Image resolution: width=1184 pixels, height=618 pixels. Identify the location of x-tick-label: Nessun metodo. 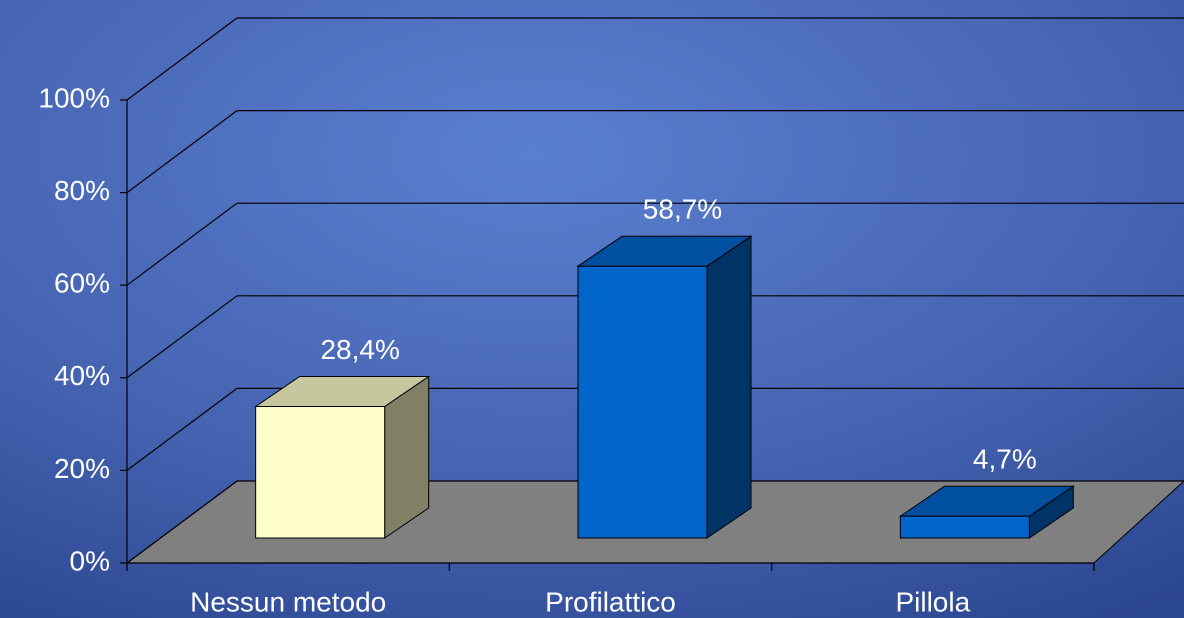
(288, 601).